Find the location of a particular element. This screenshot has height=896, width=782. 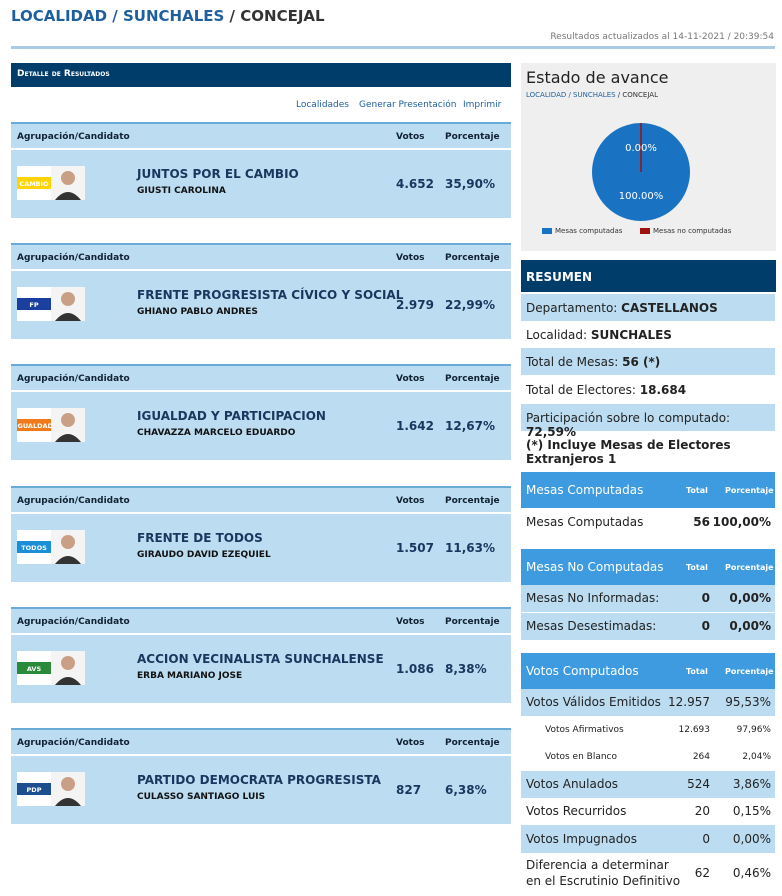

localidad-label: Localidad: is located at coordinates (558, 335).